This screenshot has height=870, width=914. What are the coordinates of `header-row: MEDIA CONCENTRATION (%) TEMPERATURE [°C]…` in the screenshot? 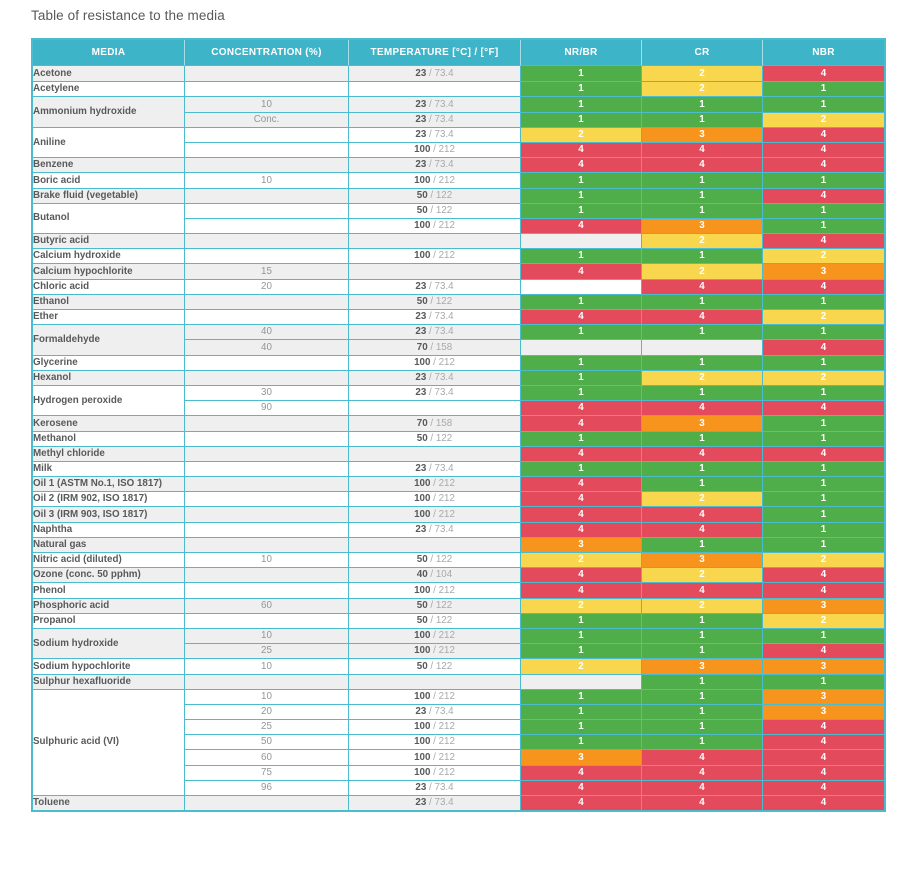 It's located at (458, 53).